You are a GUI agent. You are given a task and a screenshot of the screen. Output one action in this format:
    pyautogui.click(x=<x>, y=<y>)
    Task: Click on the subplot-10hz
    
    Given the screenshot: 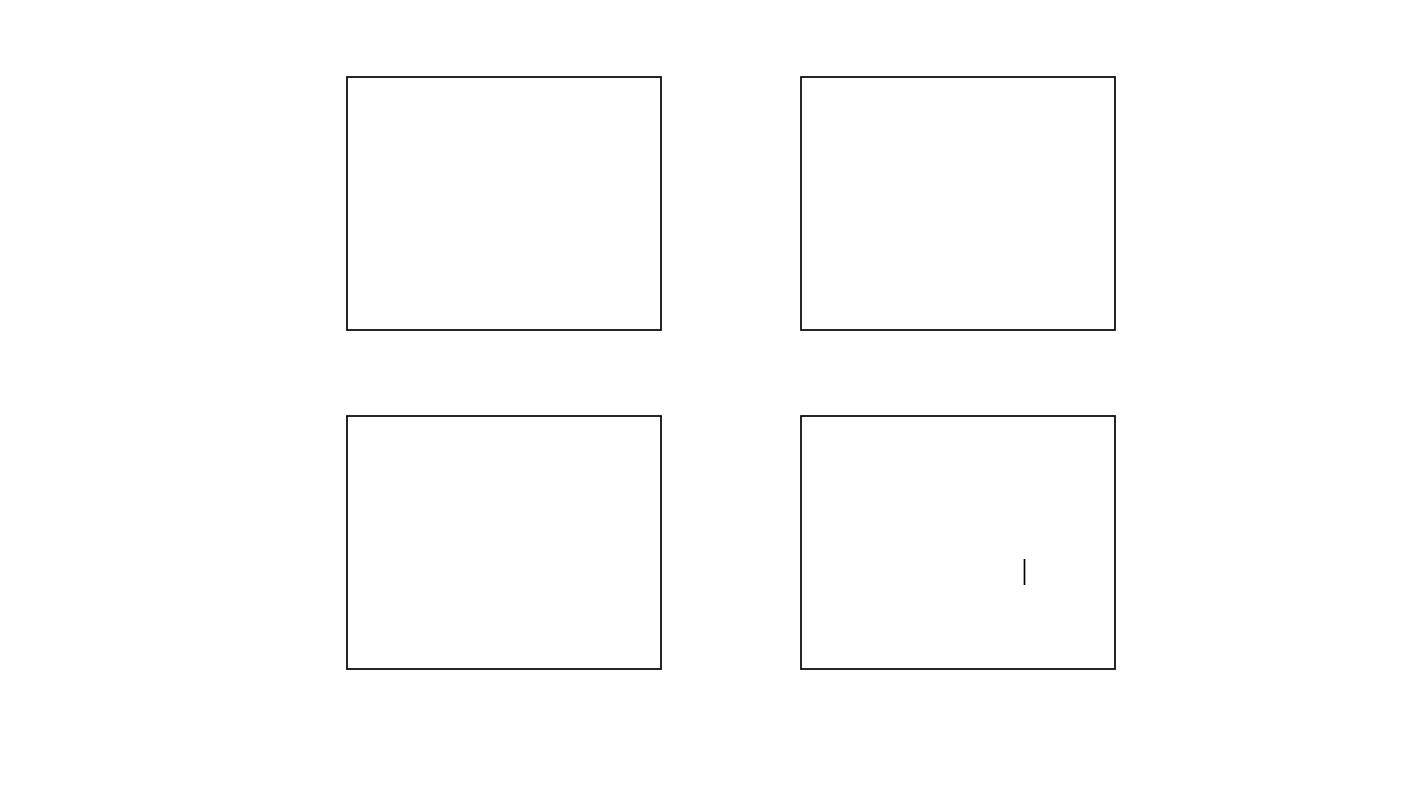 What is the action you would take?
    pyautogui.click(x=487, y=222)
    